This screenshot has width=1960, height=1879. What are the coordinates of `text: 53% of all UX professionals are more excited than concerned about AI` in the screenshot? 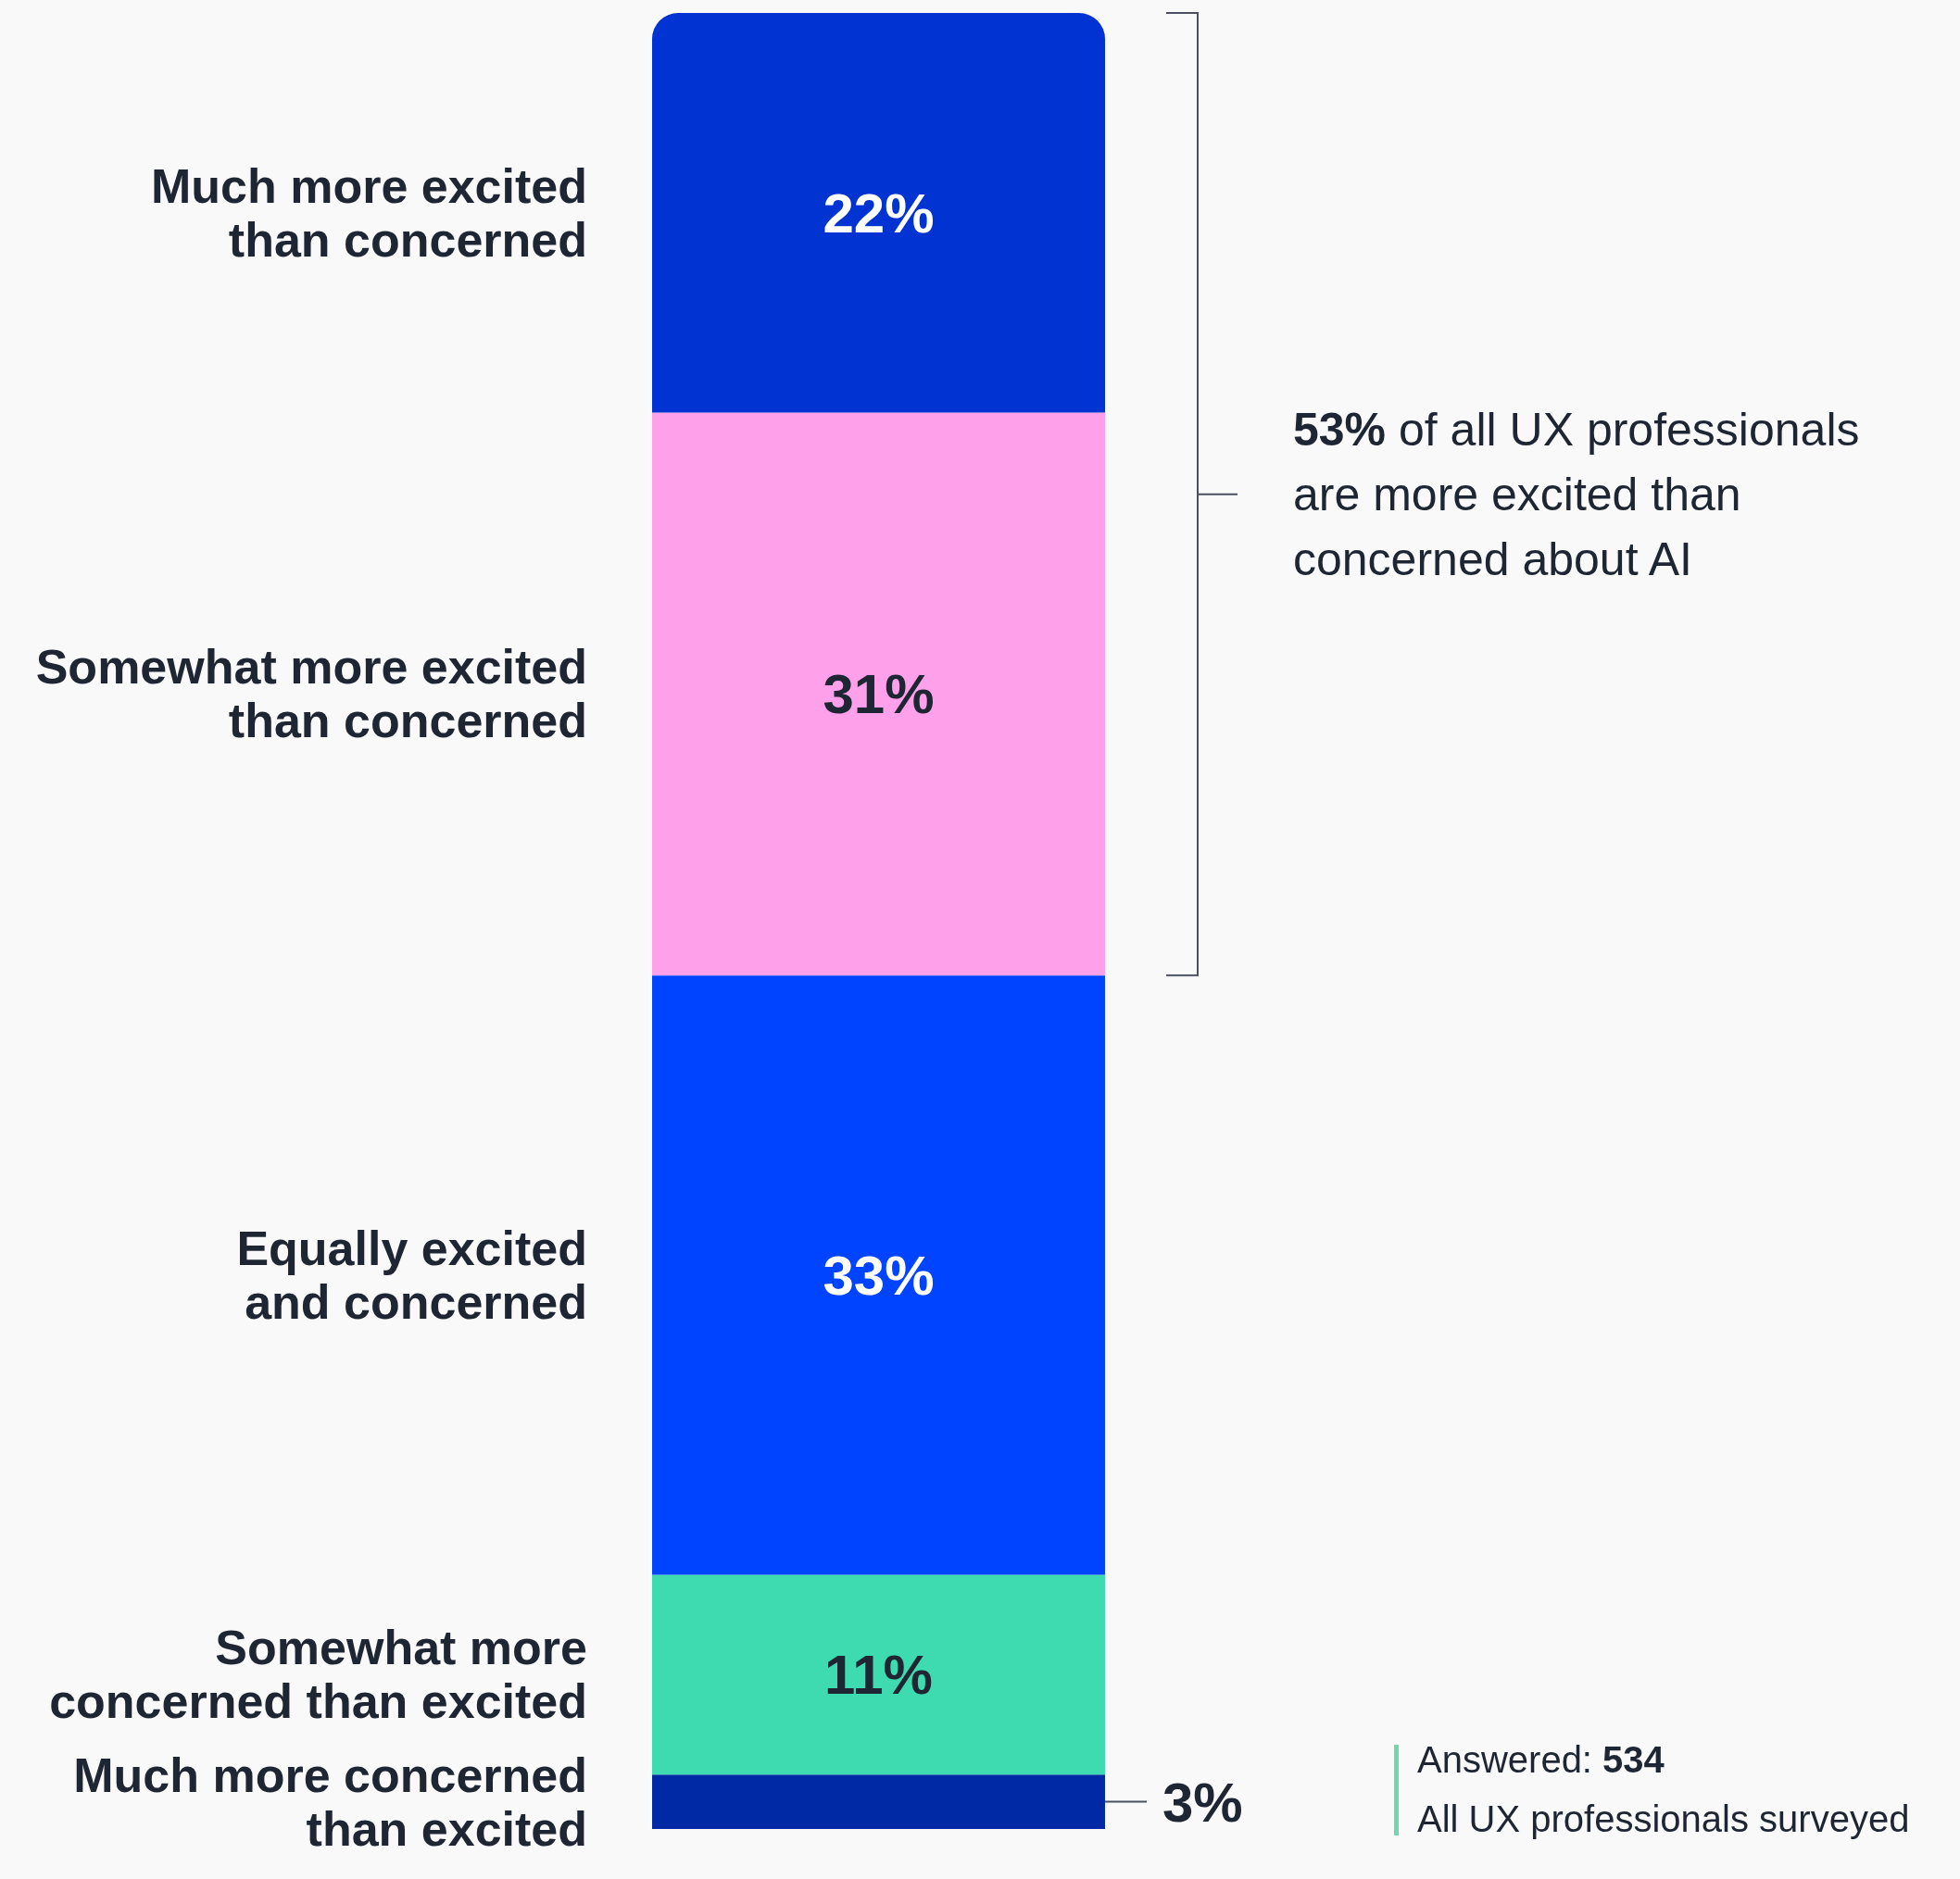 It's located at (1576, 494).